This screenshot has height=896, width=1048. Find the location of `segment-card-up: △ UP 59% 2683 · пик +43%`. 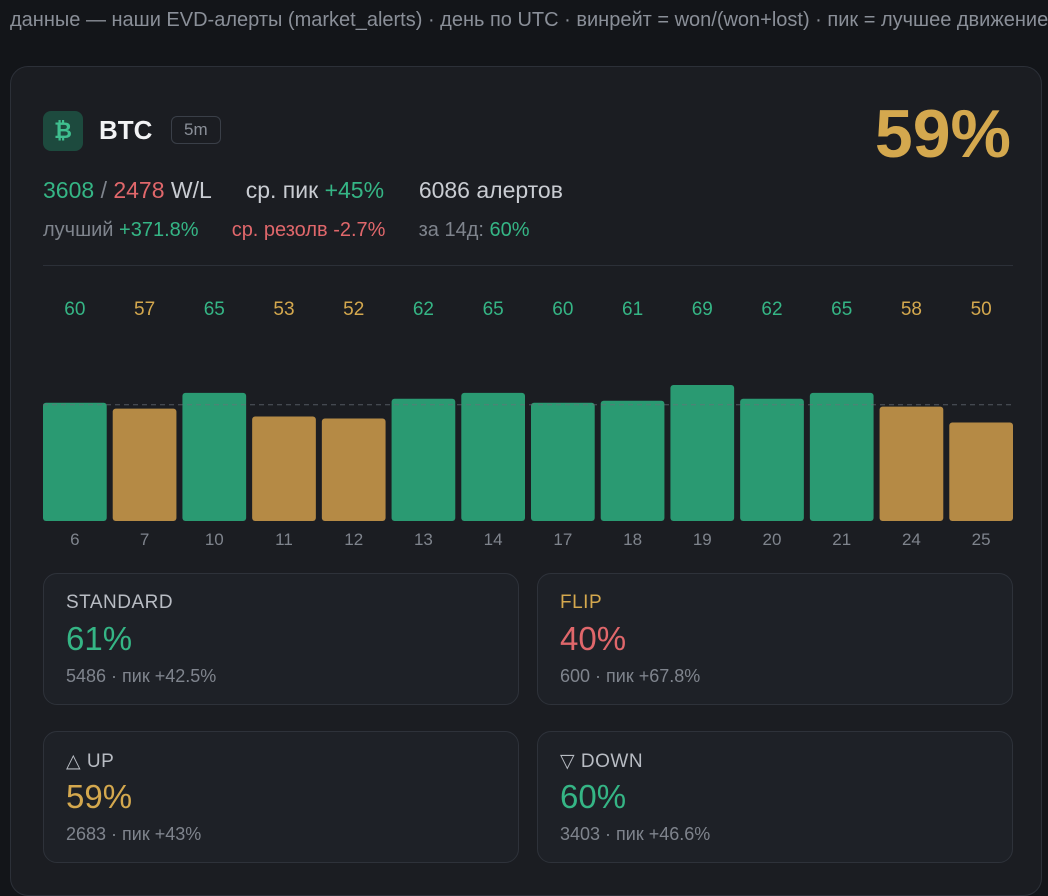

segment-card-up: △ UP 59% 2683 · пик +43% is located at coordinates (281, 797).